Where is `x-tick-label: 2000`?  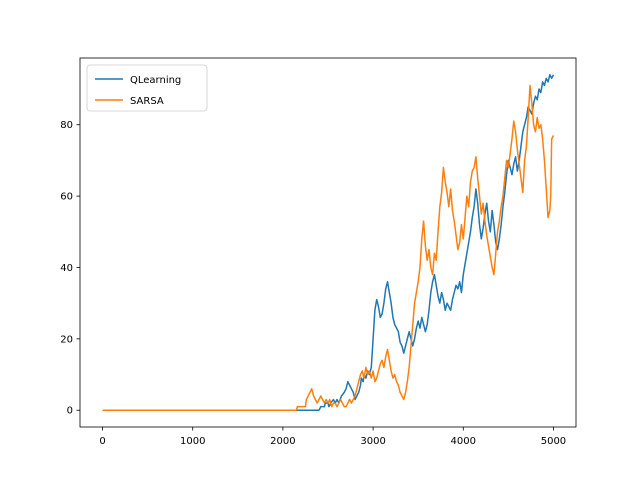
x-tick-label: 2000 is located at coordinates (282, 441).